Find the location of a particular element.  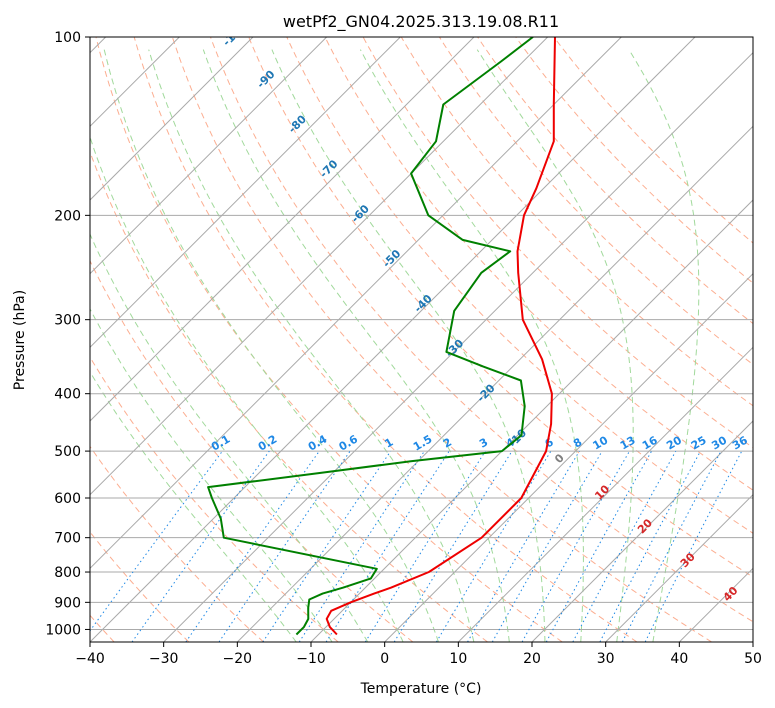

x-tick-label: 10 is located at coordinates (458, 659).